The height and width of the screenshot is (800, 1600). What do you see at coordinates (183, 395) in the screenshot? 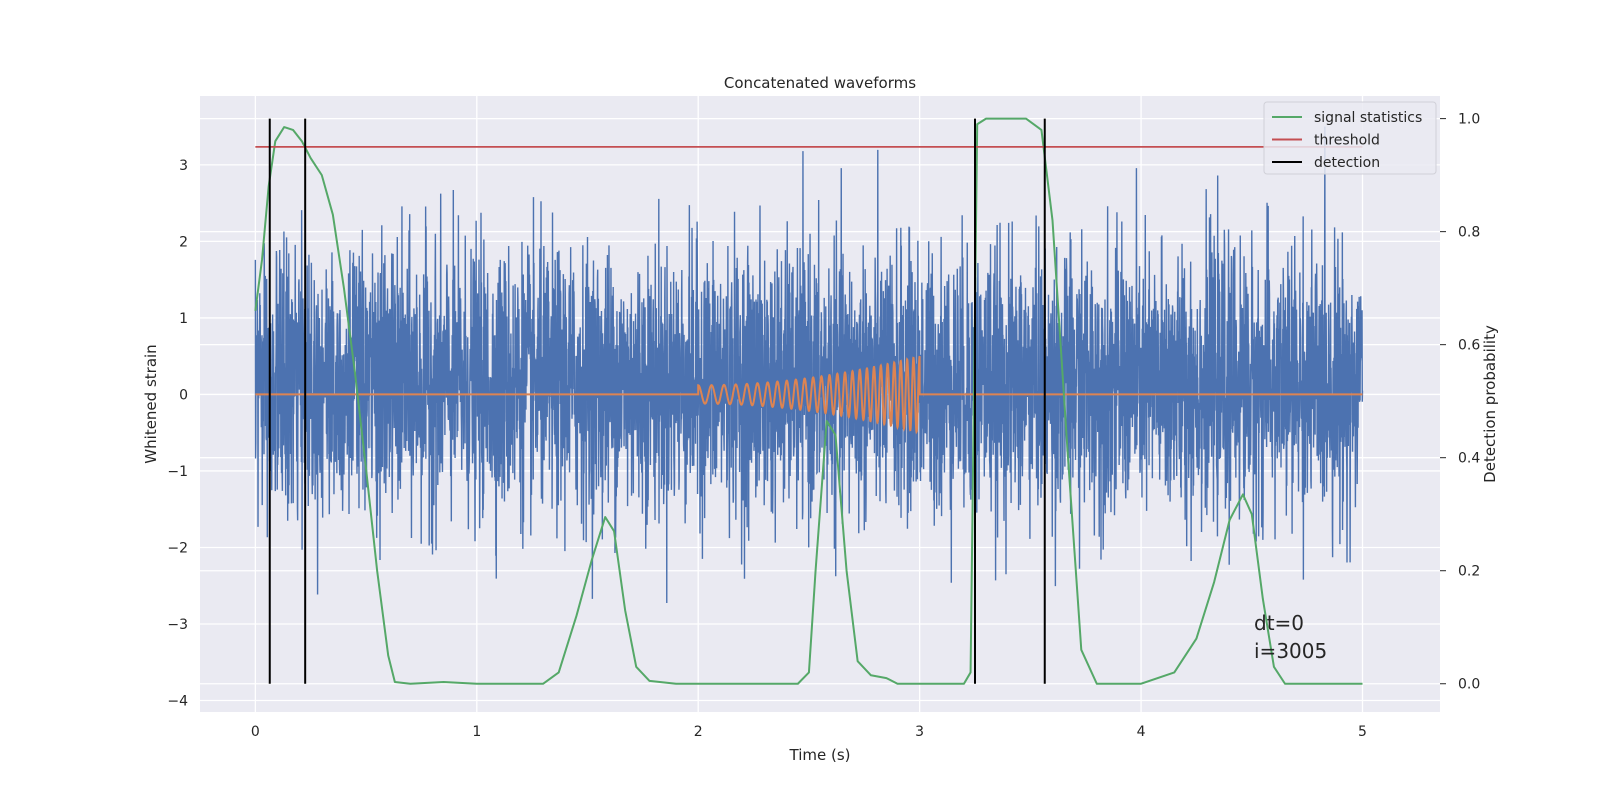
I see `y-tick-label: 0` at bounding box center [183, 395].